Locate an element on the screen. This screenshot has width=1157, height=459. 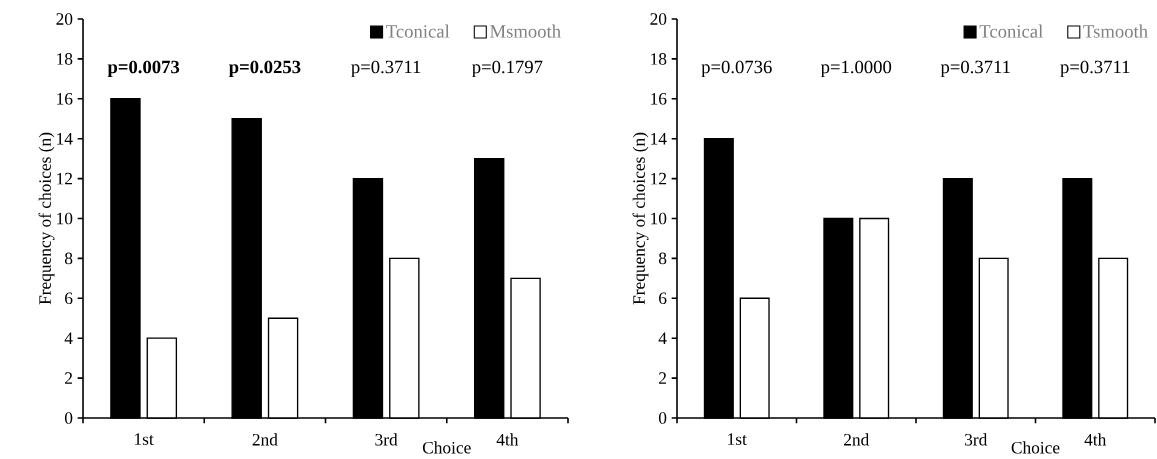
annotation: p=0.1797 is located at coordinates (507, 69).